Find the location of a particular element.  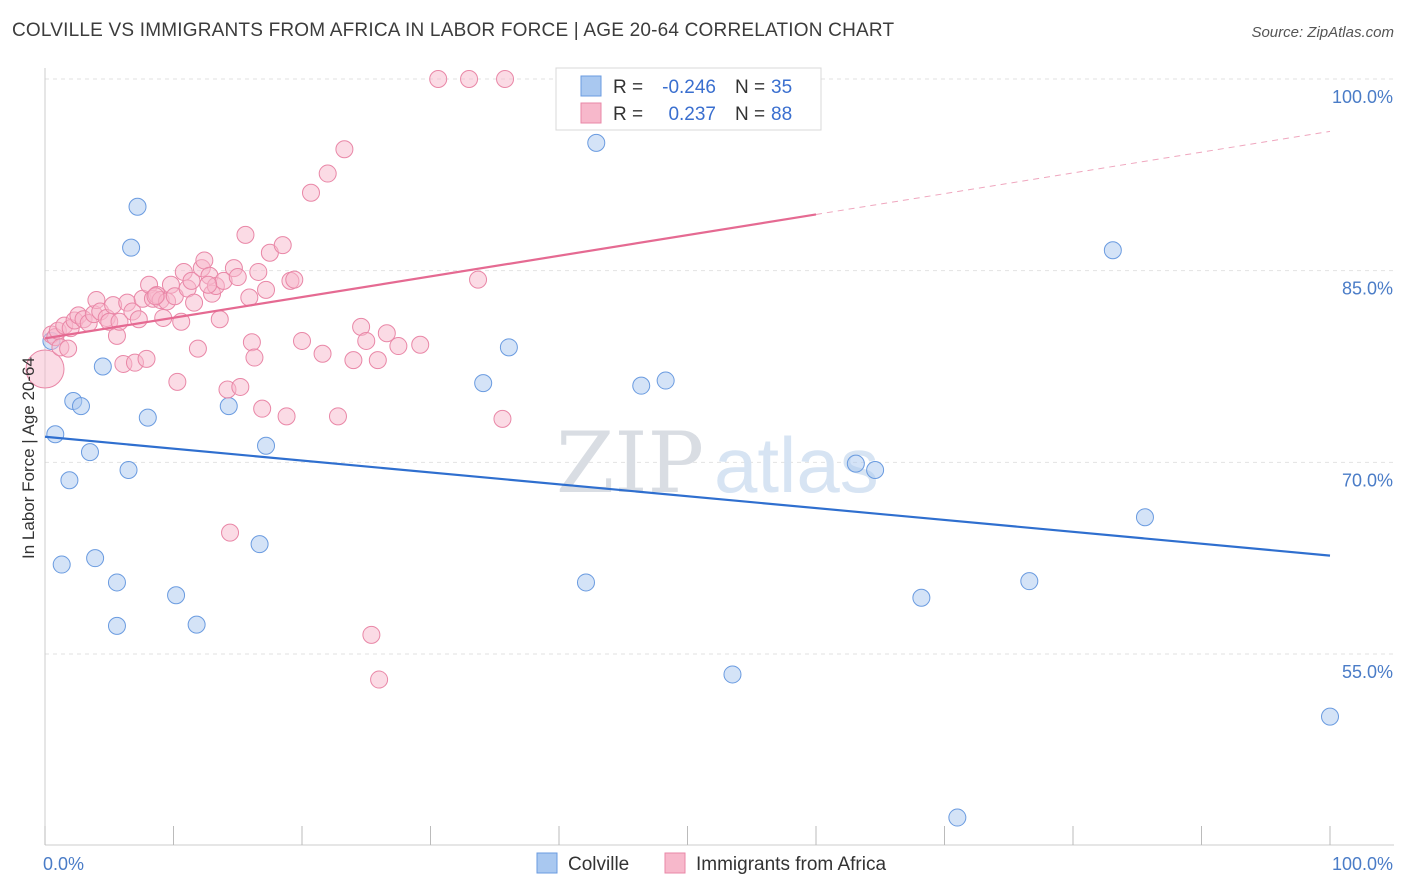

bottom-legend-label-colville: Colville is located at coordinates (598, 864).